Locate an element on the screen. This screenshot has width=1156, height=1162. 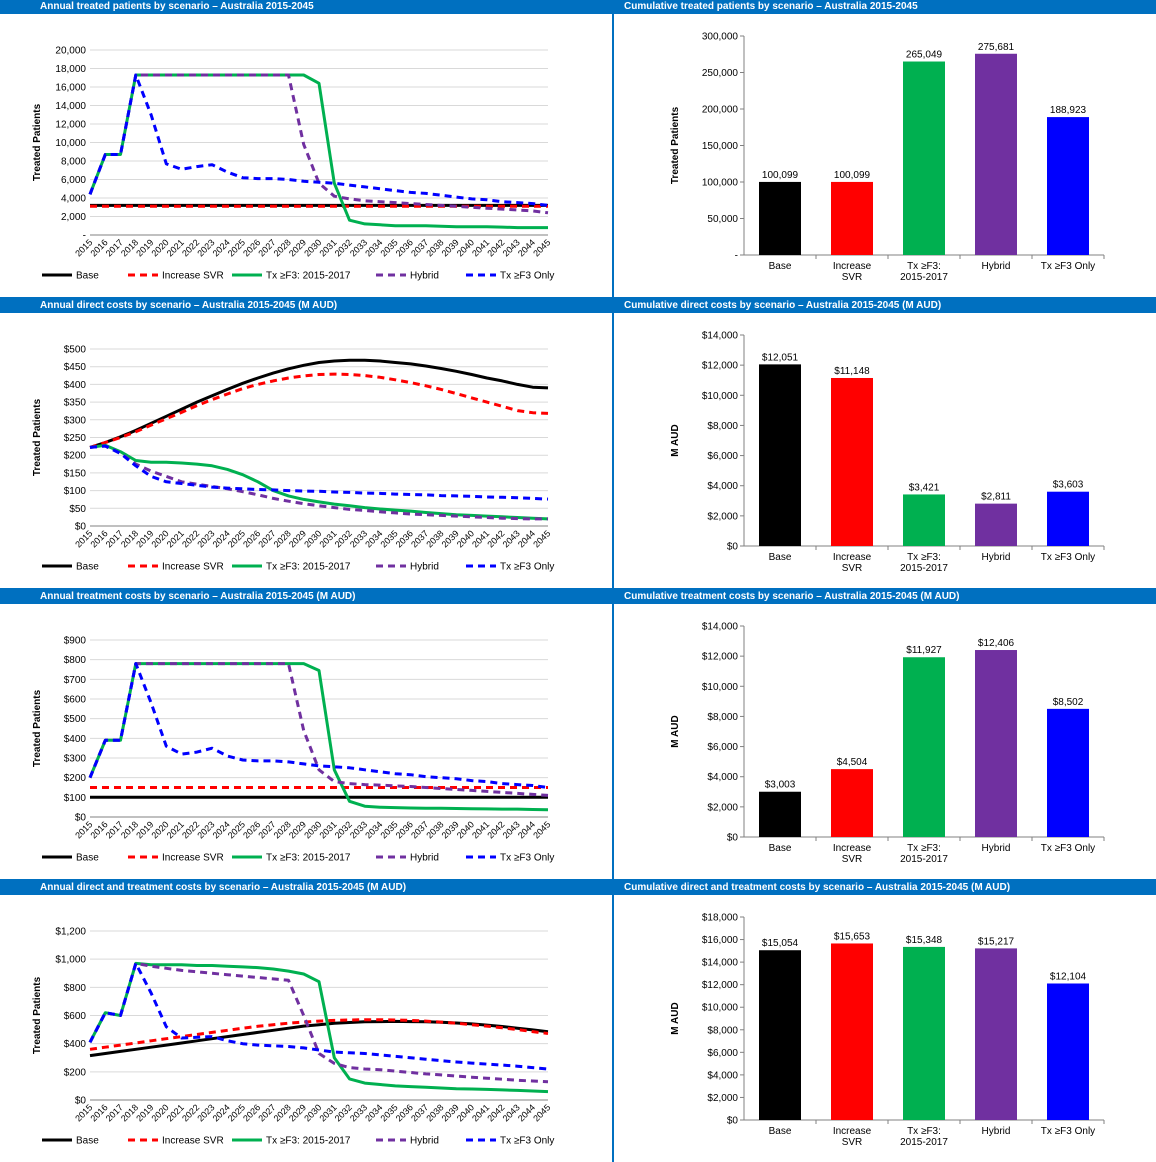
y-tick-label: $10,000 is located at coordinates (720, 396).